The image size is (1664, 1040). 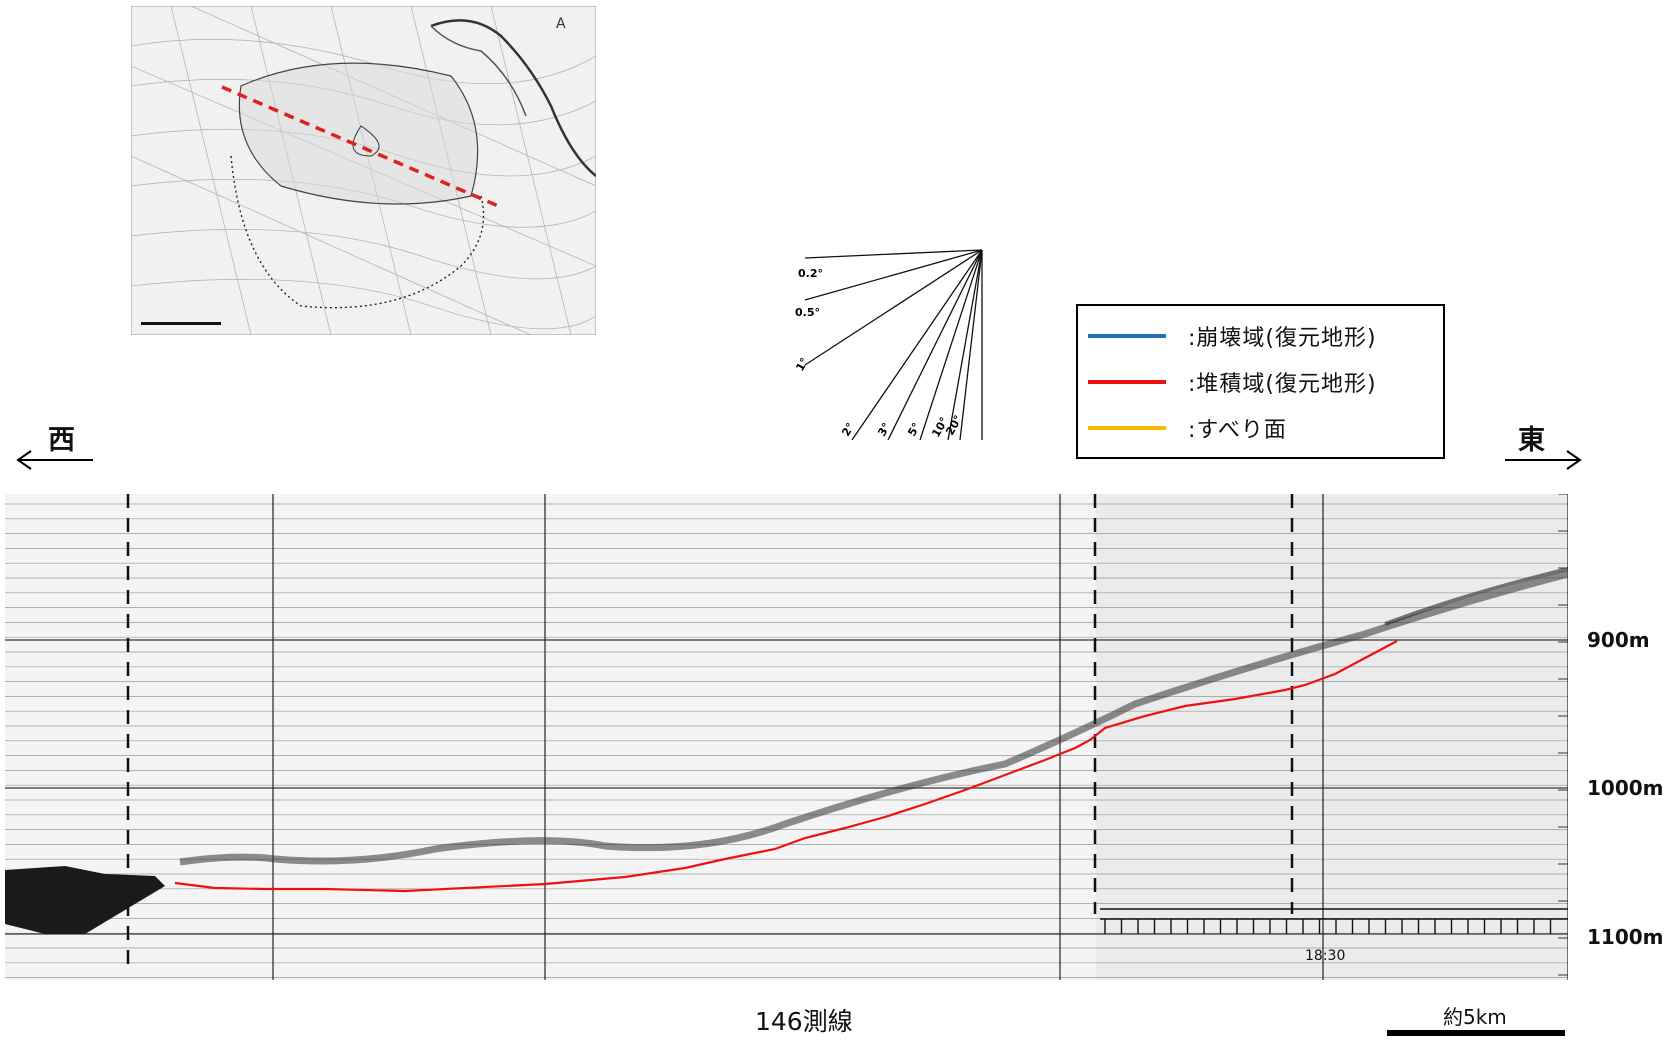 I want to click on legend-label: :すべり面, so click(x=1237, y=430).